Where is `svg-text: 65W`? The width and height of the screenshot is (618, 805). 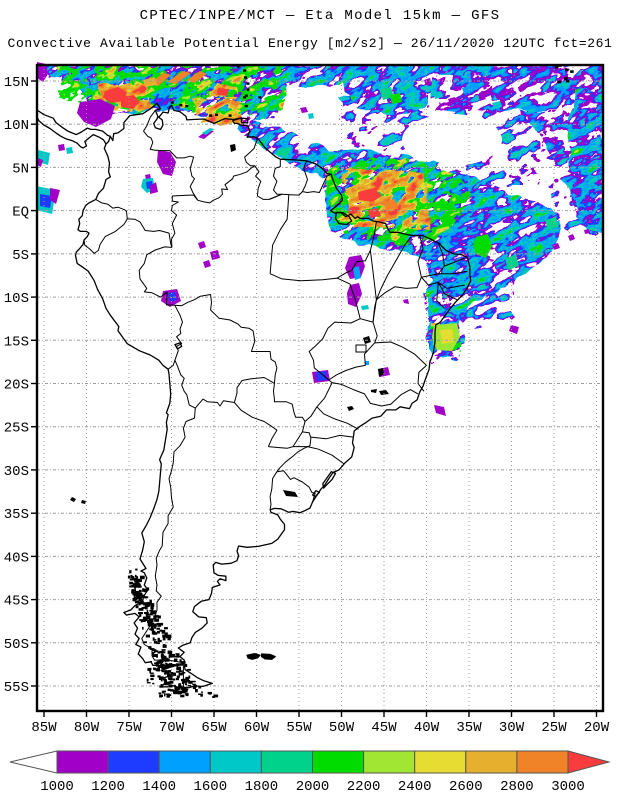 svg-text: 65W is located at coordinates (214, 728).